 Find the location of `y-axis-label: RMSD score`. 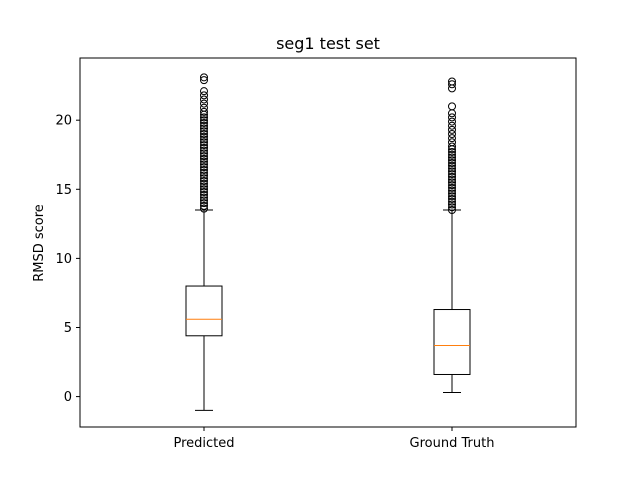

y-axis-label: RMSD score is located at coordinates (39, 243).